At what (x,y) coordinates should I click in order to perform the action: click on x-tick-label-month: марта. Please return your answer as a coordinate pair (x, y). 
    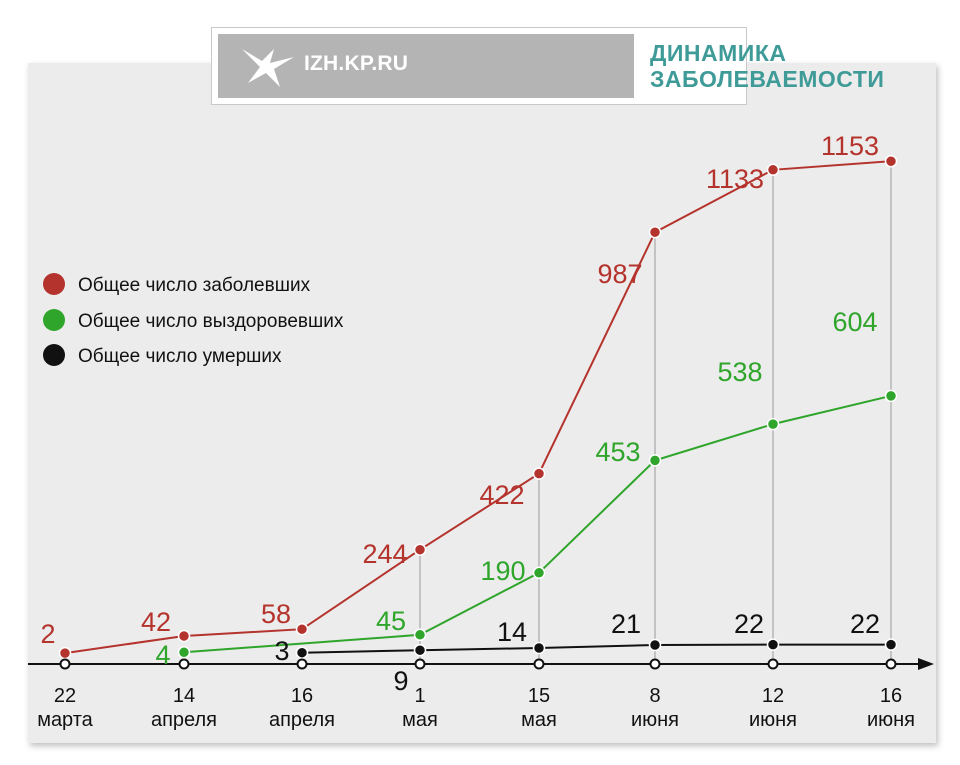
    Looking at the image, I should click on (65, 720).